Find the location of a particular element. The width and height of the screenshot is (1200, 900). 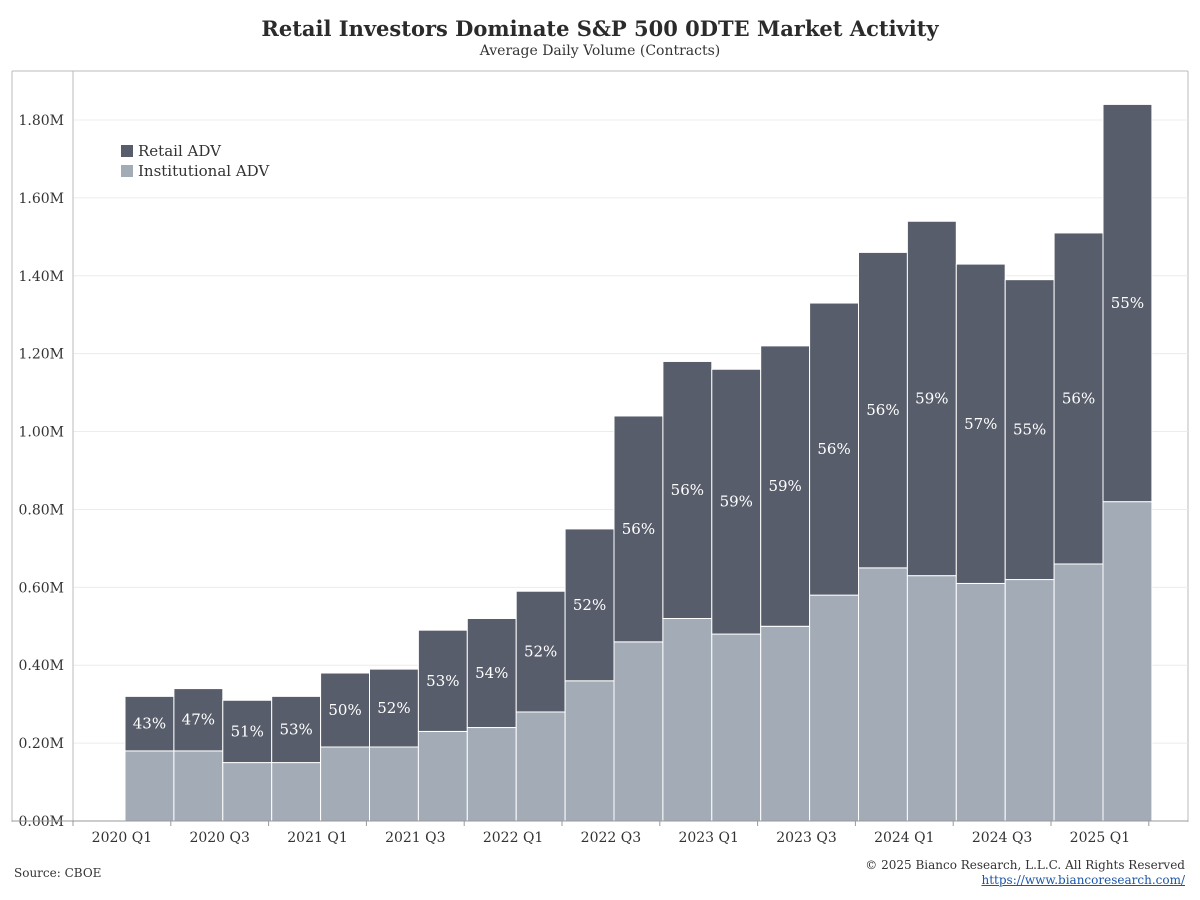

x-tick-label: 2022 Q3 is located at coordinates (611, 838).